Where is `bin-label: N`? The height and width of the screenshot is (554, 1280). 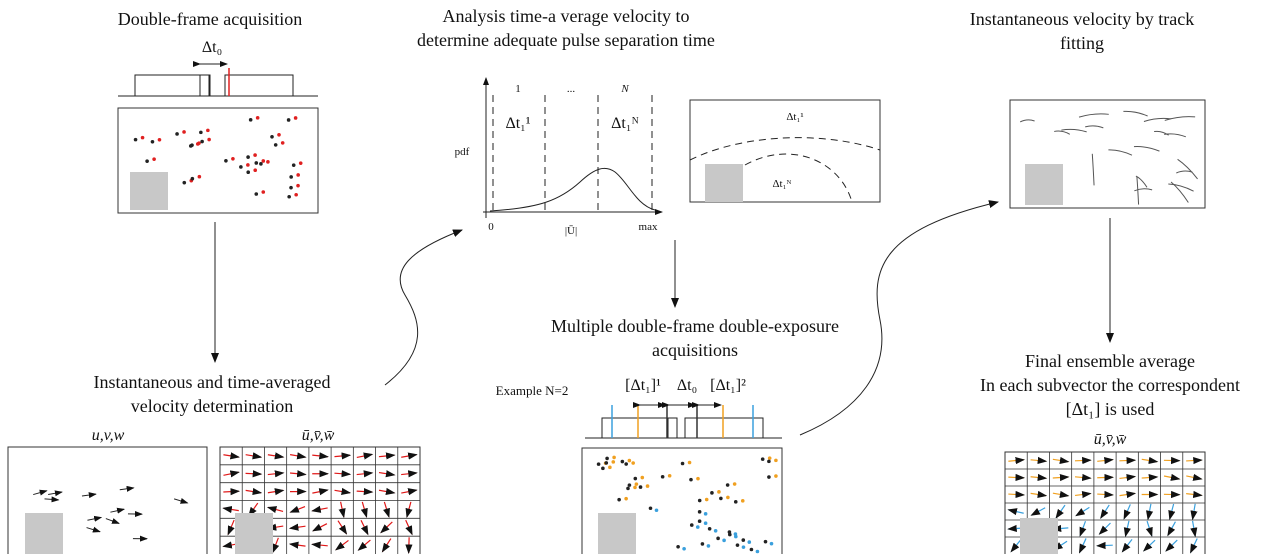
bin-label: N is located at coordinates (624, 89).